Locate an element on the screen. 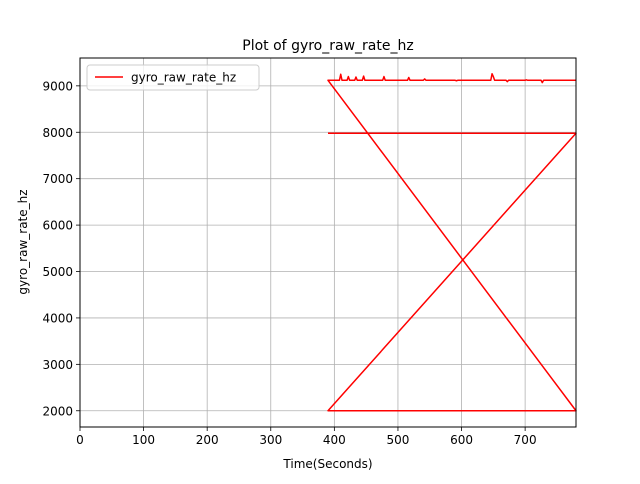 This screenshot has height=484, width=640. x-tick-label: 500 is located at coordinates (397, 440).